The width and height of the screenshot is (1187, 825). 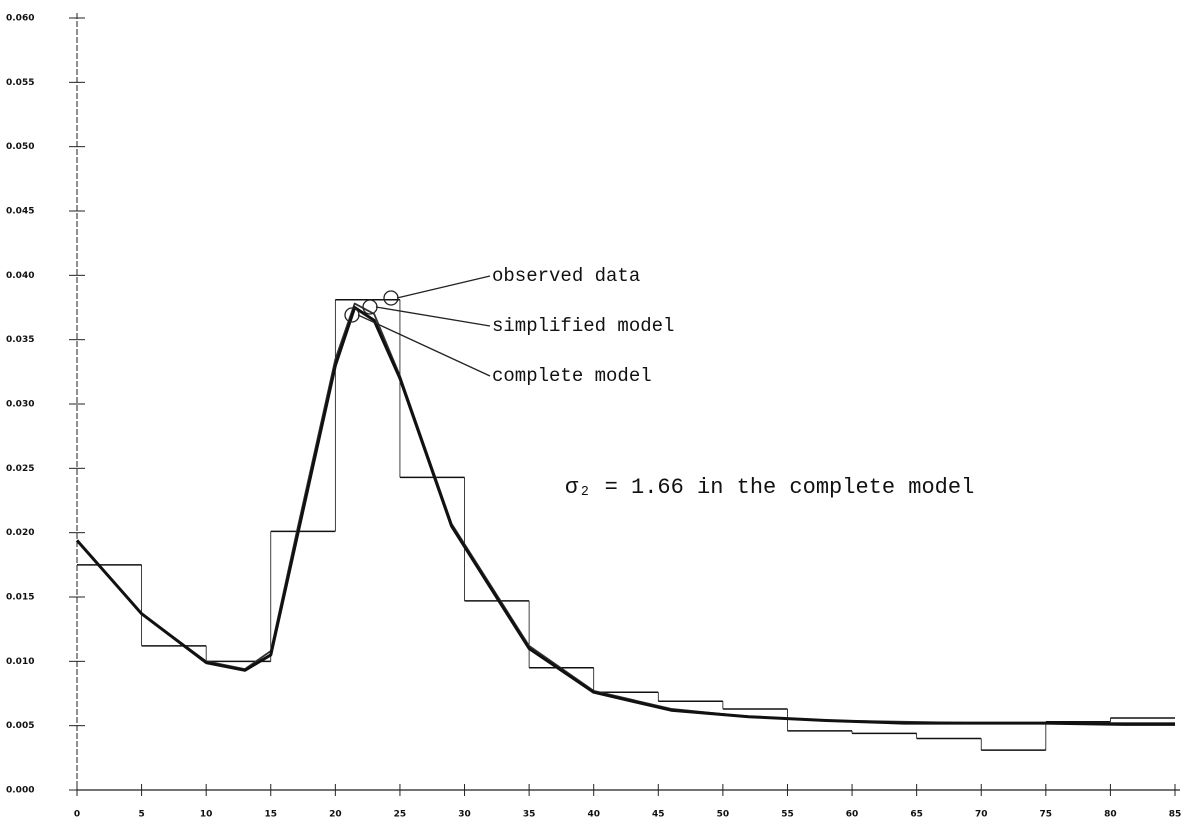 I want to click on x-tick-label: 5, so click(x=141, y=815).